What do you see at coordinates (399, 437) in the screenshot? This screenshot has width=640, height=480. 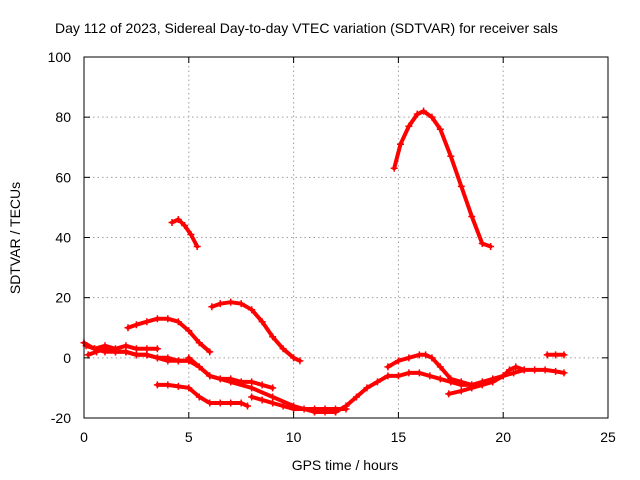 I see `x-tick-label: 15` at bounding box center [399, 437].